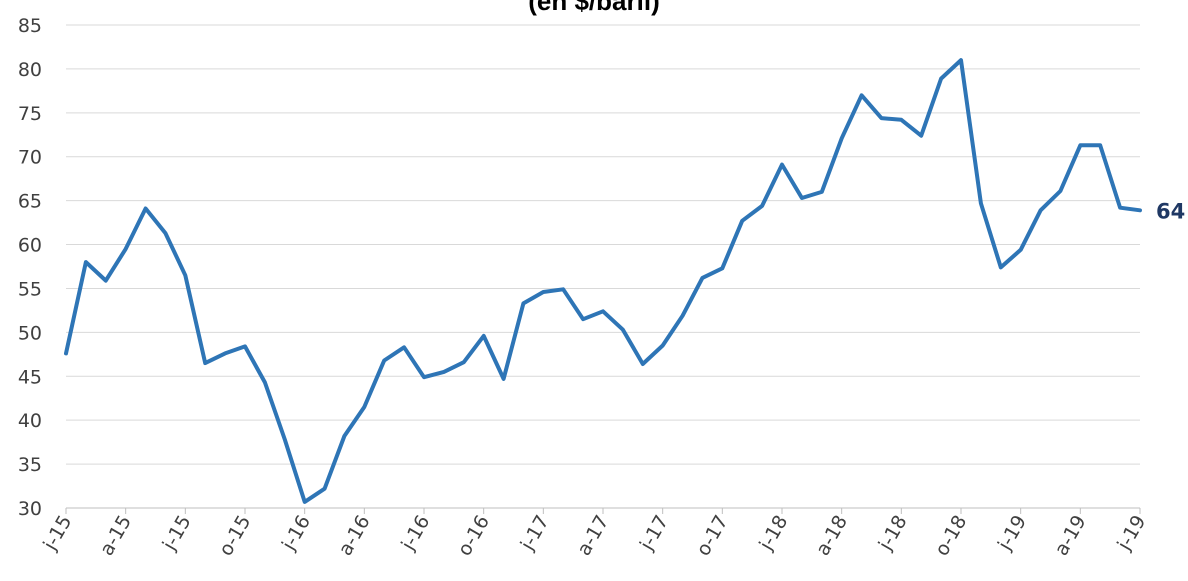 Image resolution: width=1188 pixels, height=581 pixels. What do you see at coordinates (1070, 536) in the screenshot?
I see `x-tick-label: a-19` at bounding box center [1070, 536].